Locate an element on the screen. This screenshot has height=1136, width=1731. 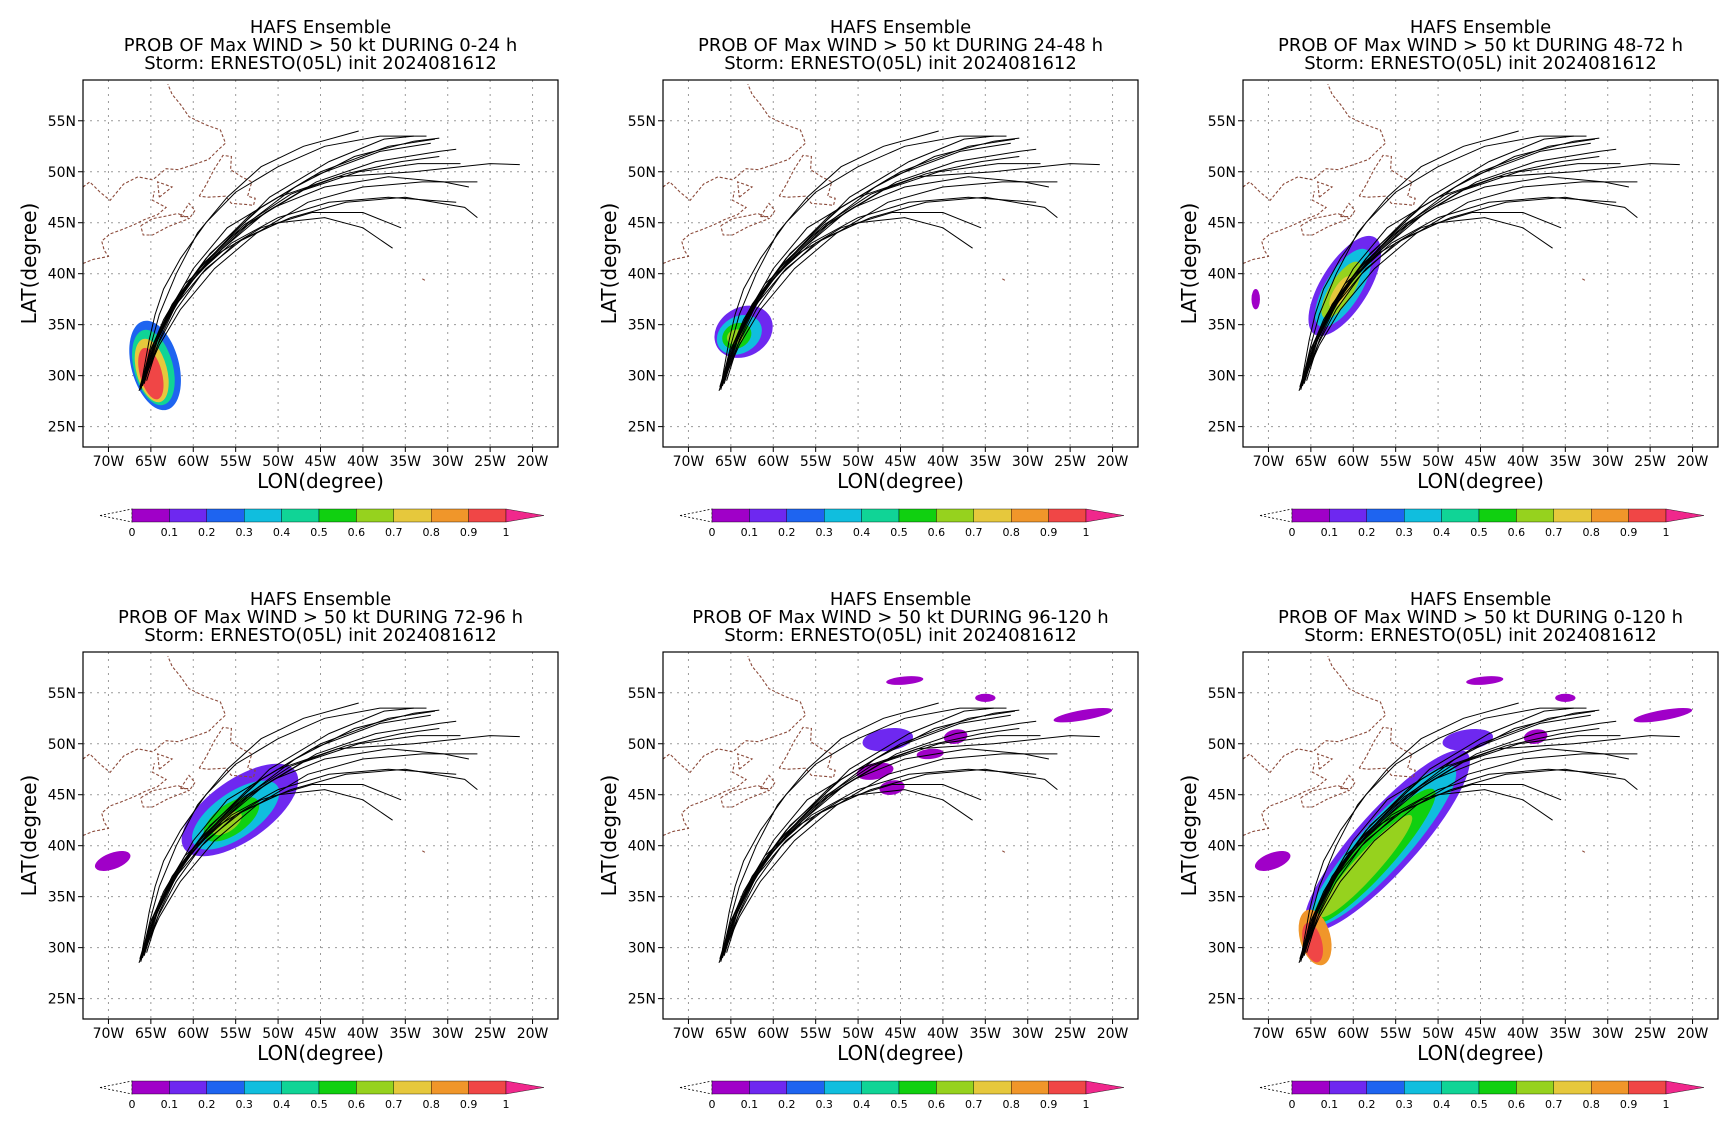
colorbar-label: 0.1 is located at coordinates (750, 532).